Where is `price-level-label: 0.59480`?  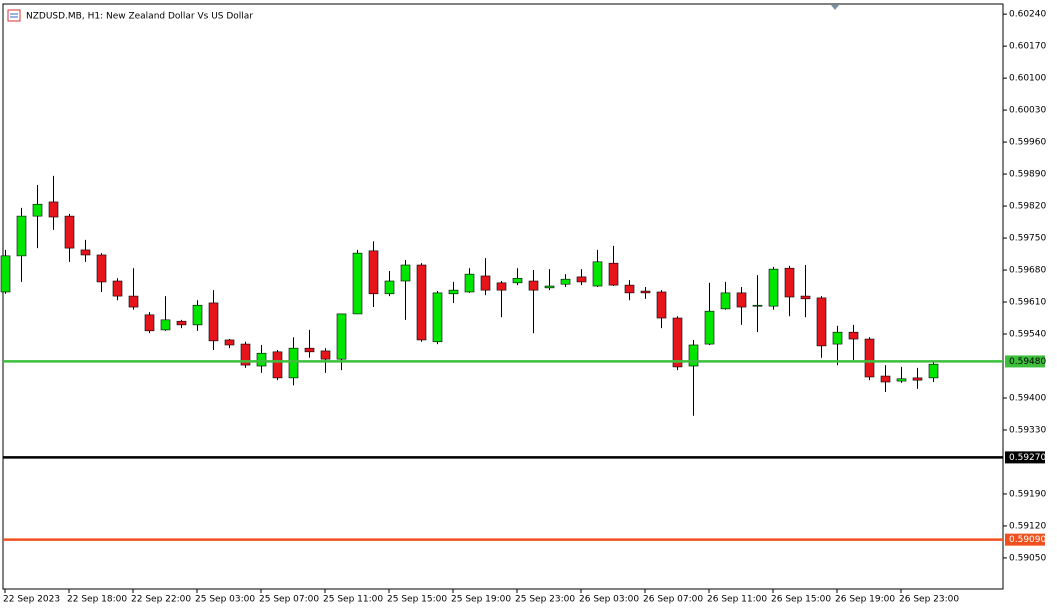 price-level-label: 0.59480 is located at coordinates (1027, 362).